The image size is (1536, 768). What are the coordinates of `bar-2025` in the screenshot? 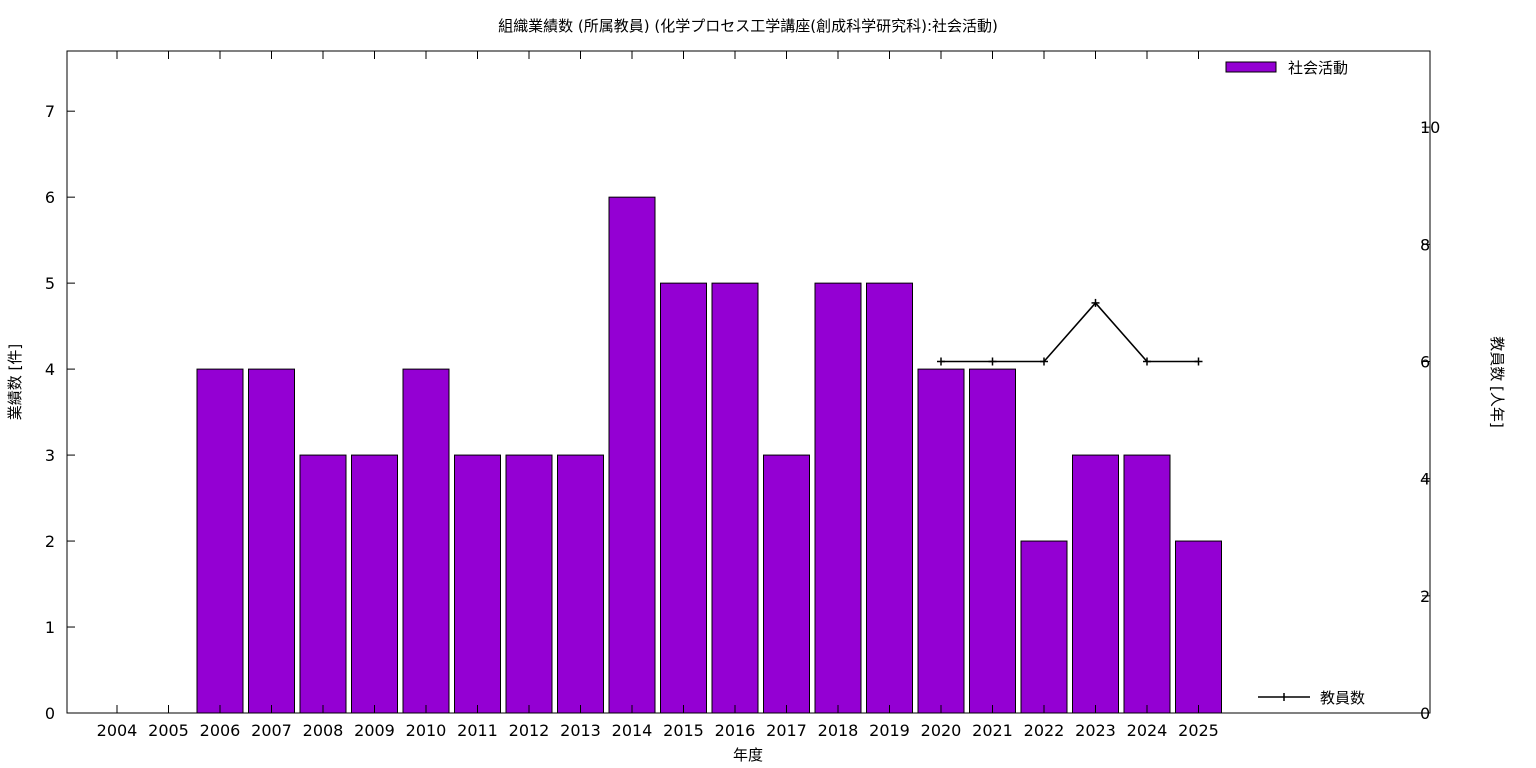 It's located at (1198, 627).